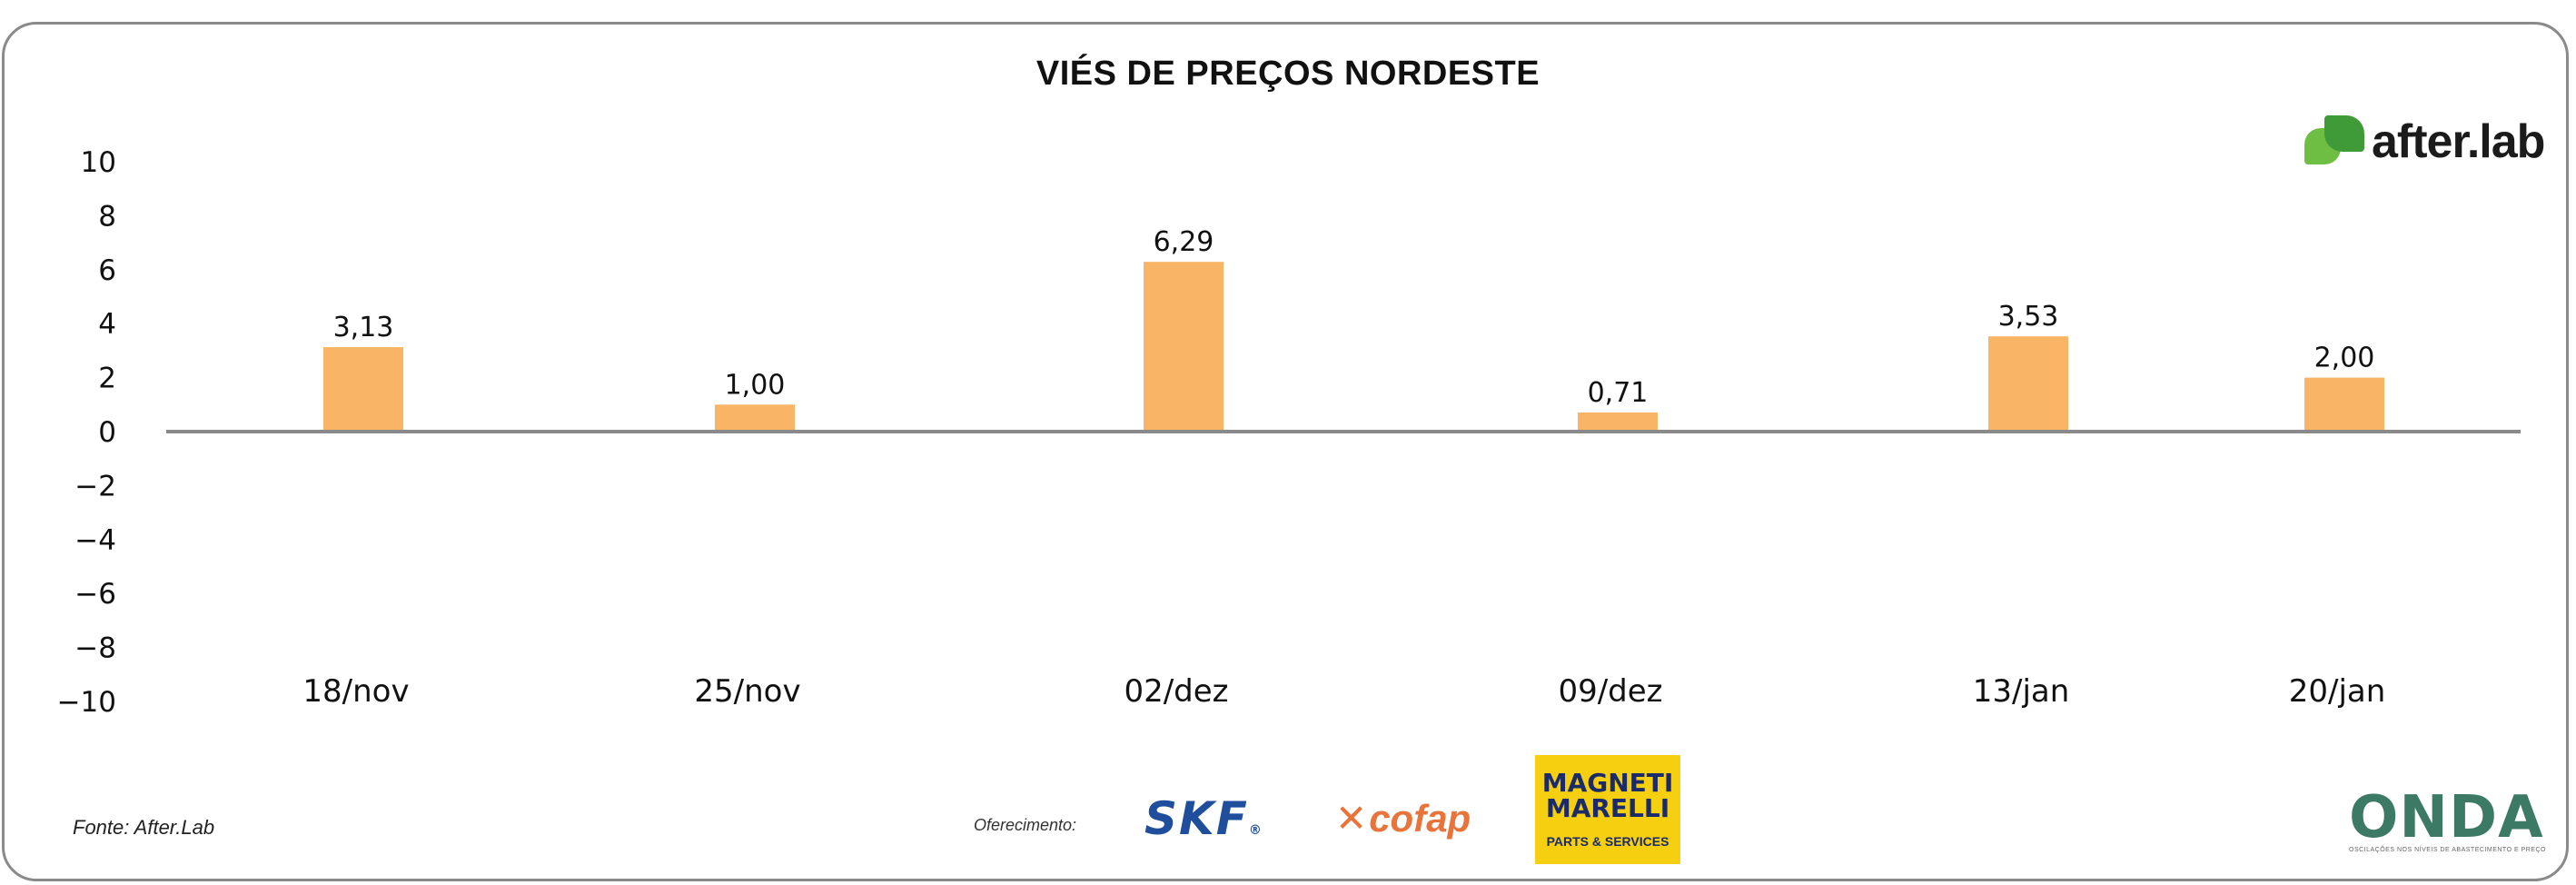 The image size is (2576, 885). What do you see at coordinates (2336, 141) in the screenshot?
I see `afterlab-mark-icon` at bounding box center [2336, 141].